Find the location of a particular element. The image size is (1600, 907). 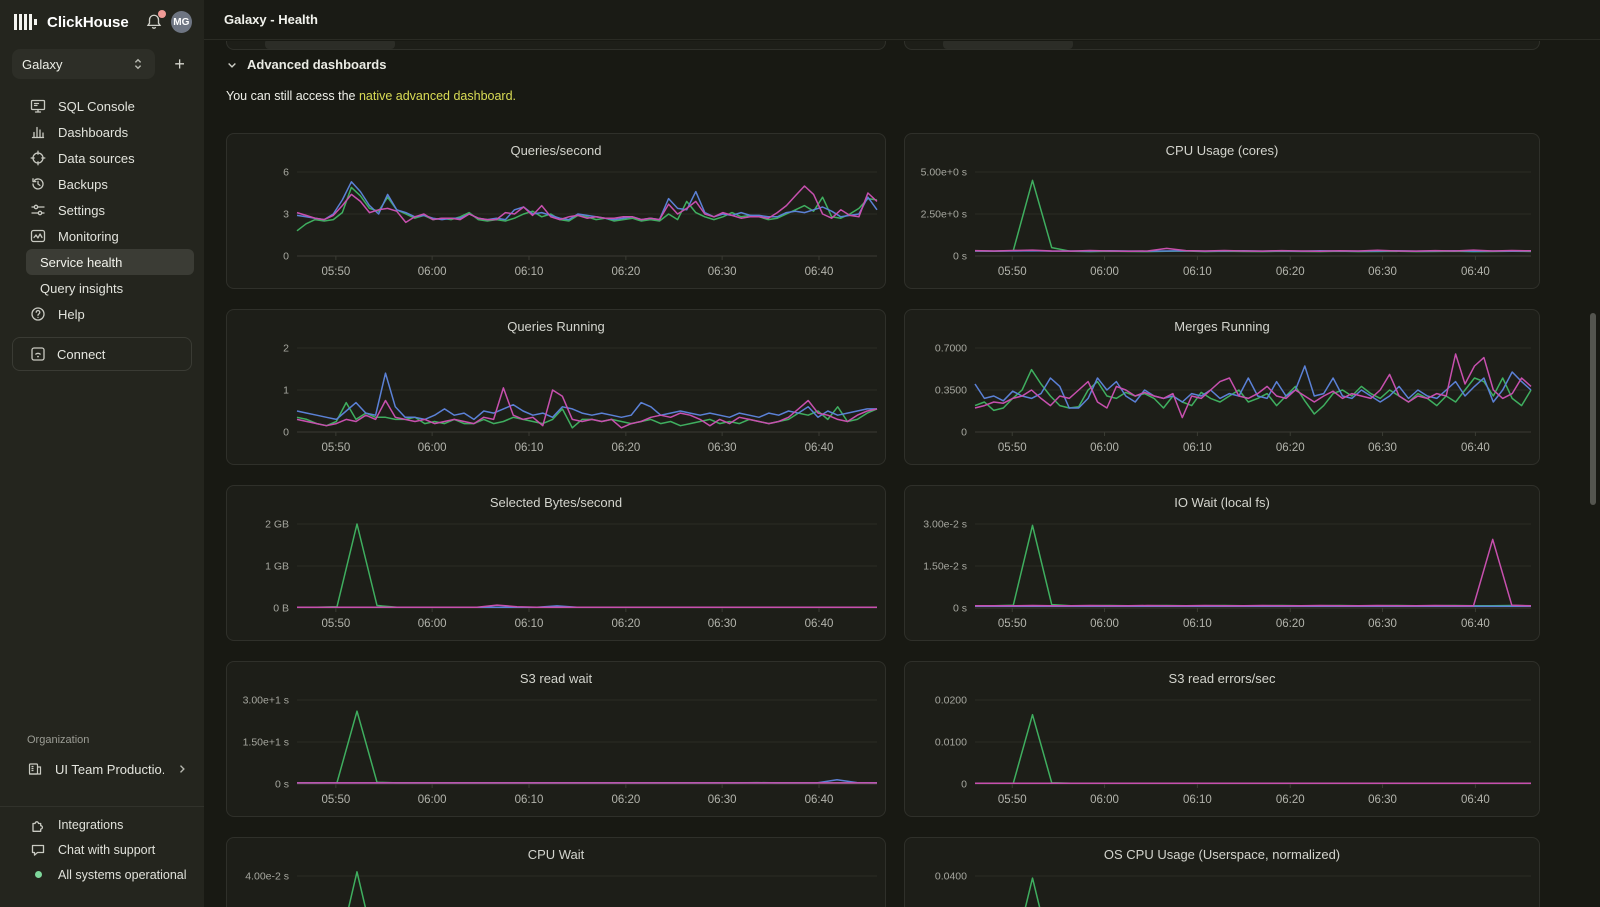

notifications-bell-icon is located at coordinates (155, 20).